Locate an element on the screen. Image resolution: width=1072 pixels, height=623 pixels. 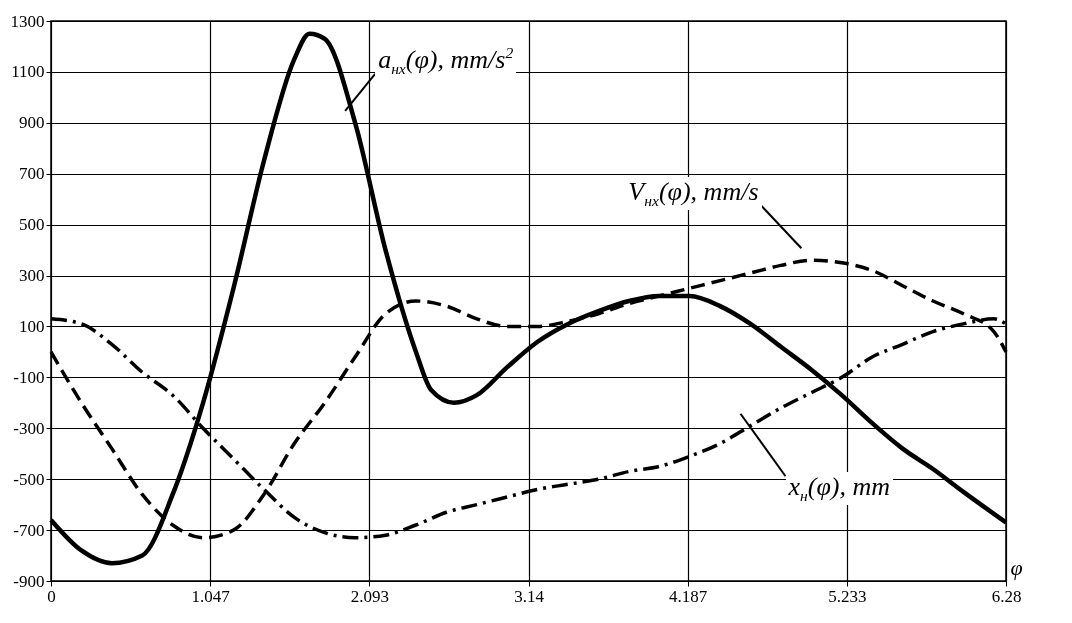
x-tick-label: 1.047 is located at coordinates (211, 596).